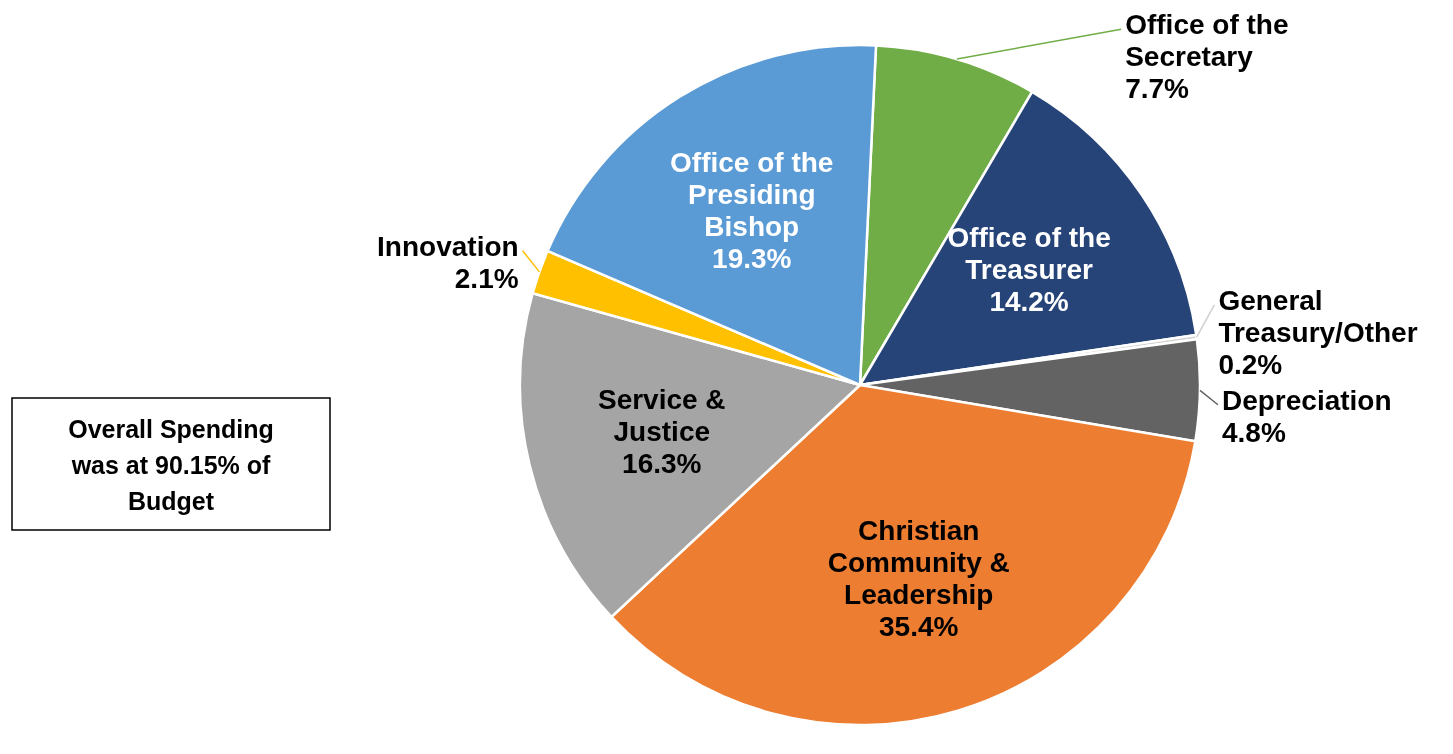 This screenshot has height=754, width=1453. I want to click on data-label: 0.2%, so click(1250, 364).